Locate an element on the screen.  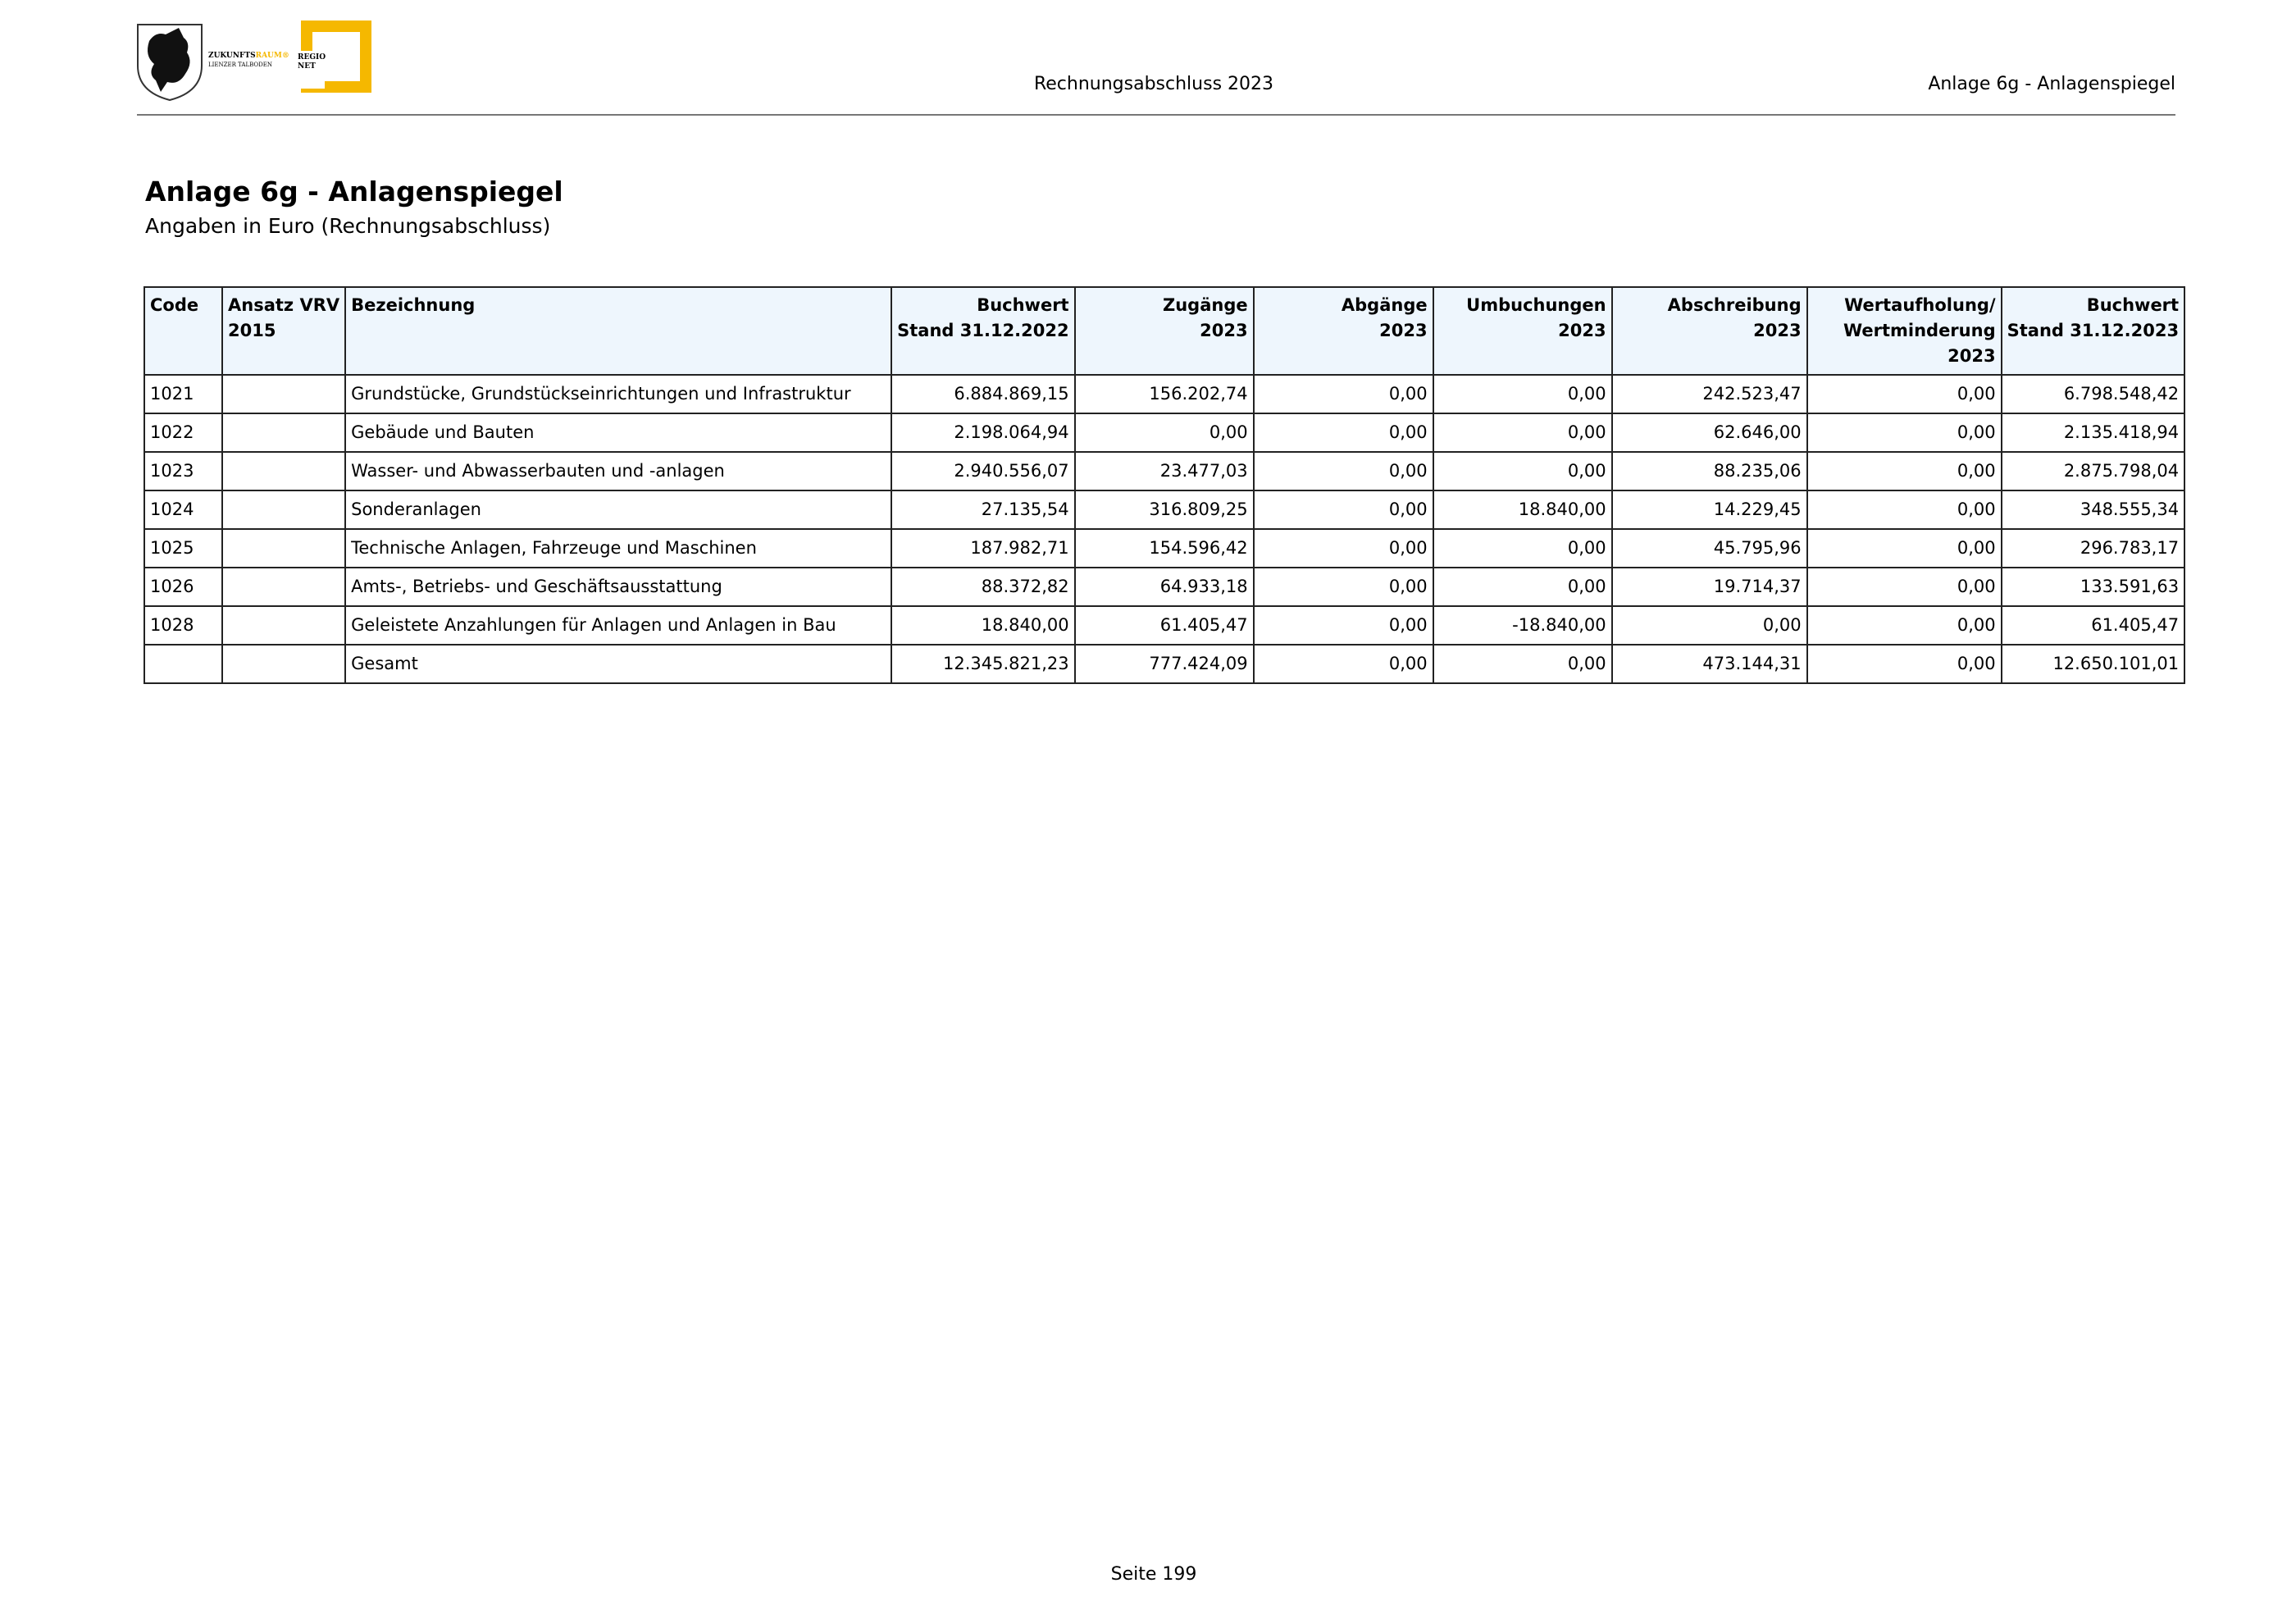
value-cell: 296.783,17 is located at coordinates (2093, 548).